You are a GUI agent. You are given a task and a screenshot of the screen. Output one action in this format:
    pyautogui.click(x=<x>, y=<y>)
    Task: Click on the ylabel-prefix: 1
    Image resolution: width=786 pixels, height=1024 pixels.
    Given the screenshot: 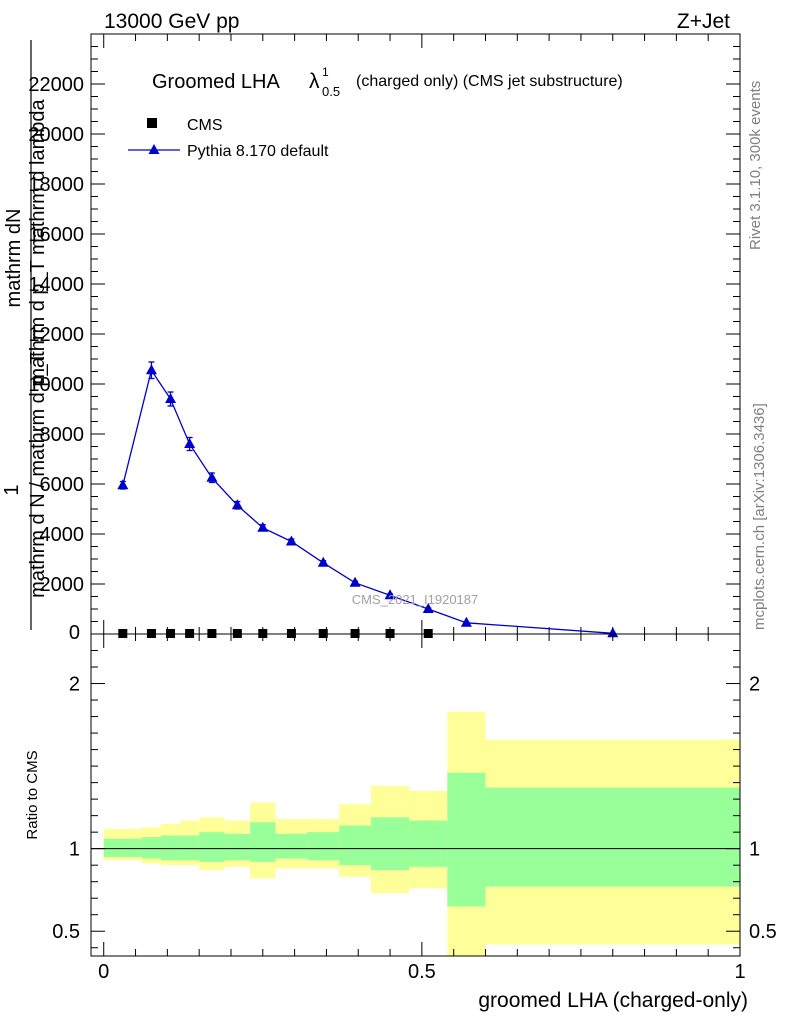 What is the action you would take?
    pyautogui.click(x=12, y=489)
    